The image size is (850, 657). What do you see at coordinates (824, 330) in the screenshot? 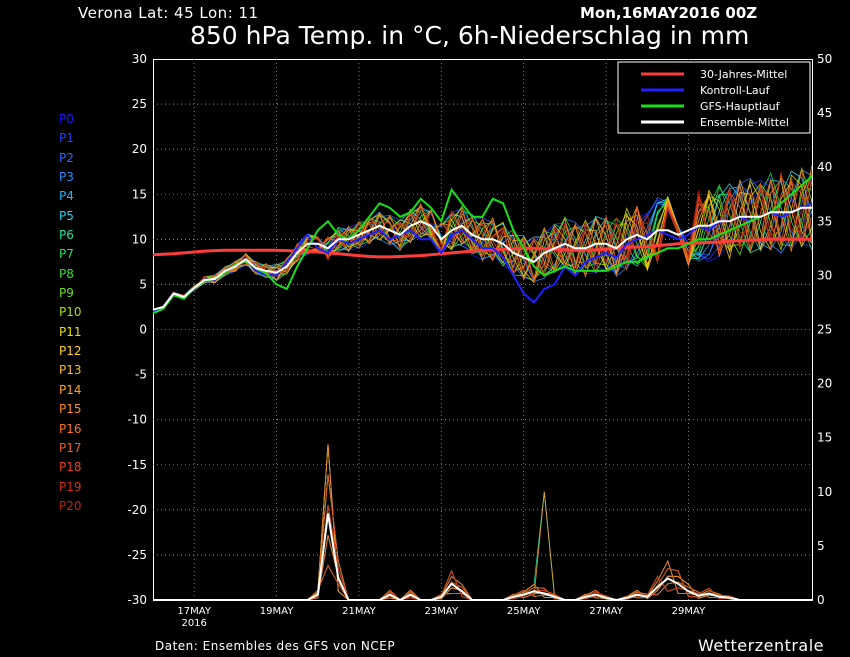
I see `y-right-tick-label: 25` at bounding box center [824, 330].